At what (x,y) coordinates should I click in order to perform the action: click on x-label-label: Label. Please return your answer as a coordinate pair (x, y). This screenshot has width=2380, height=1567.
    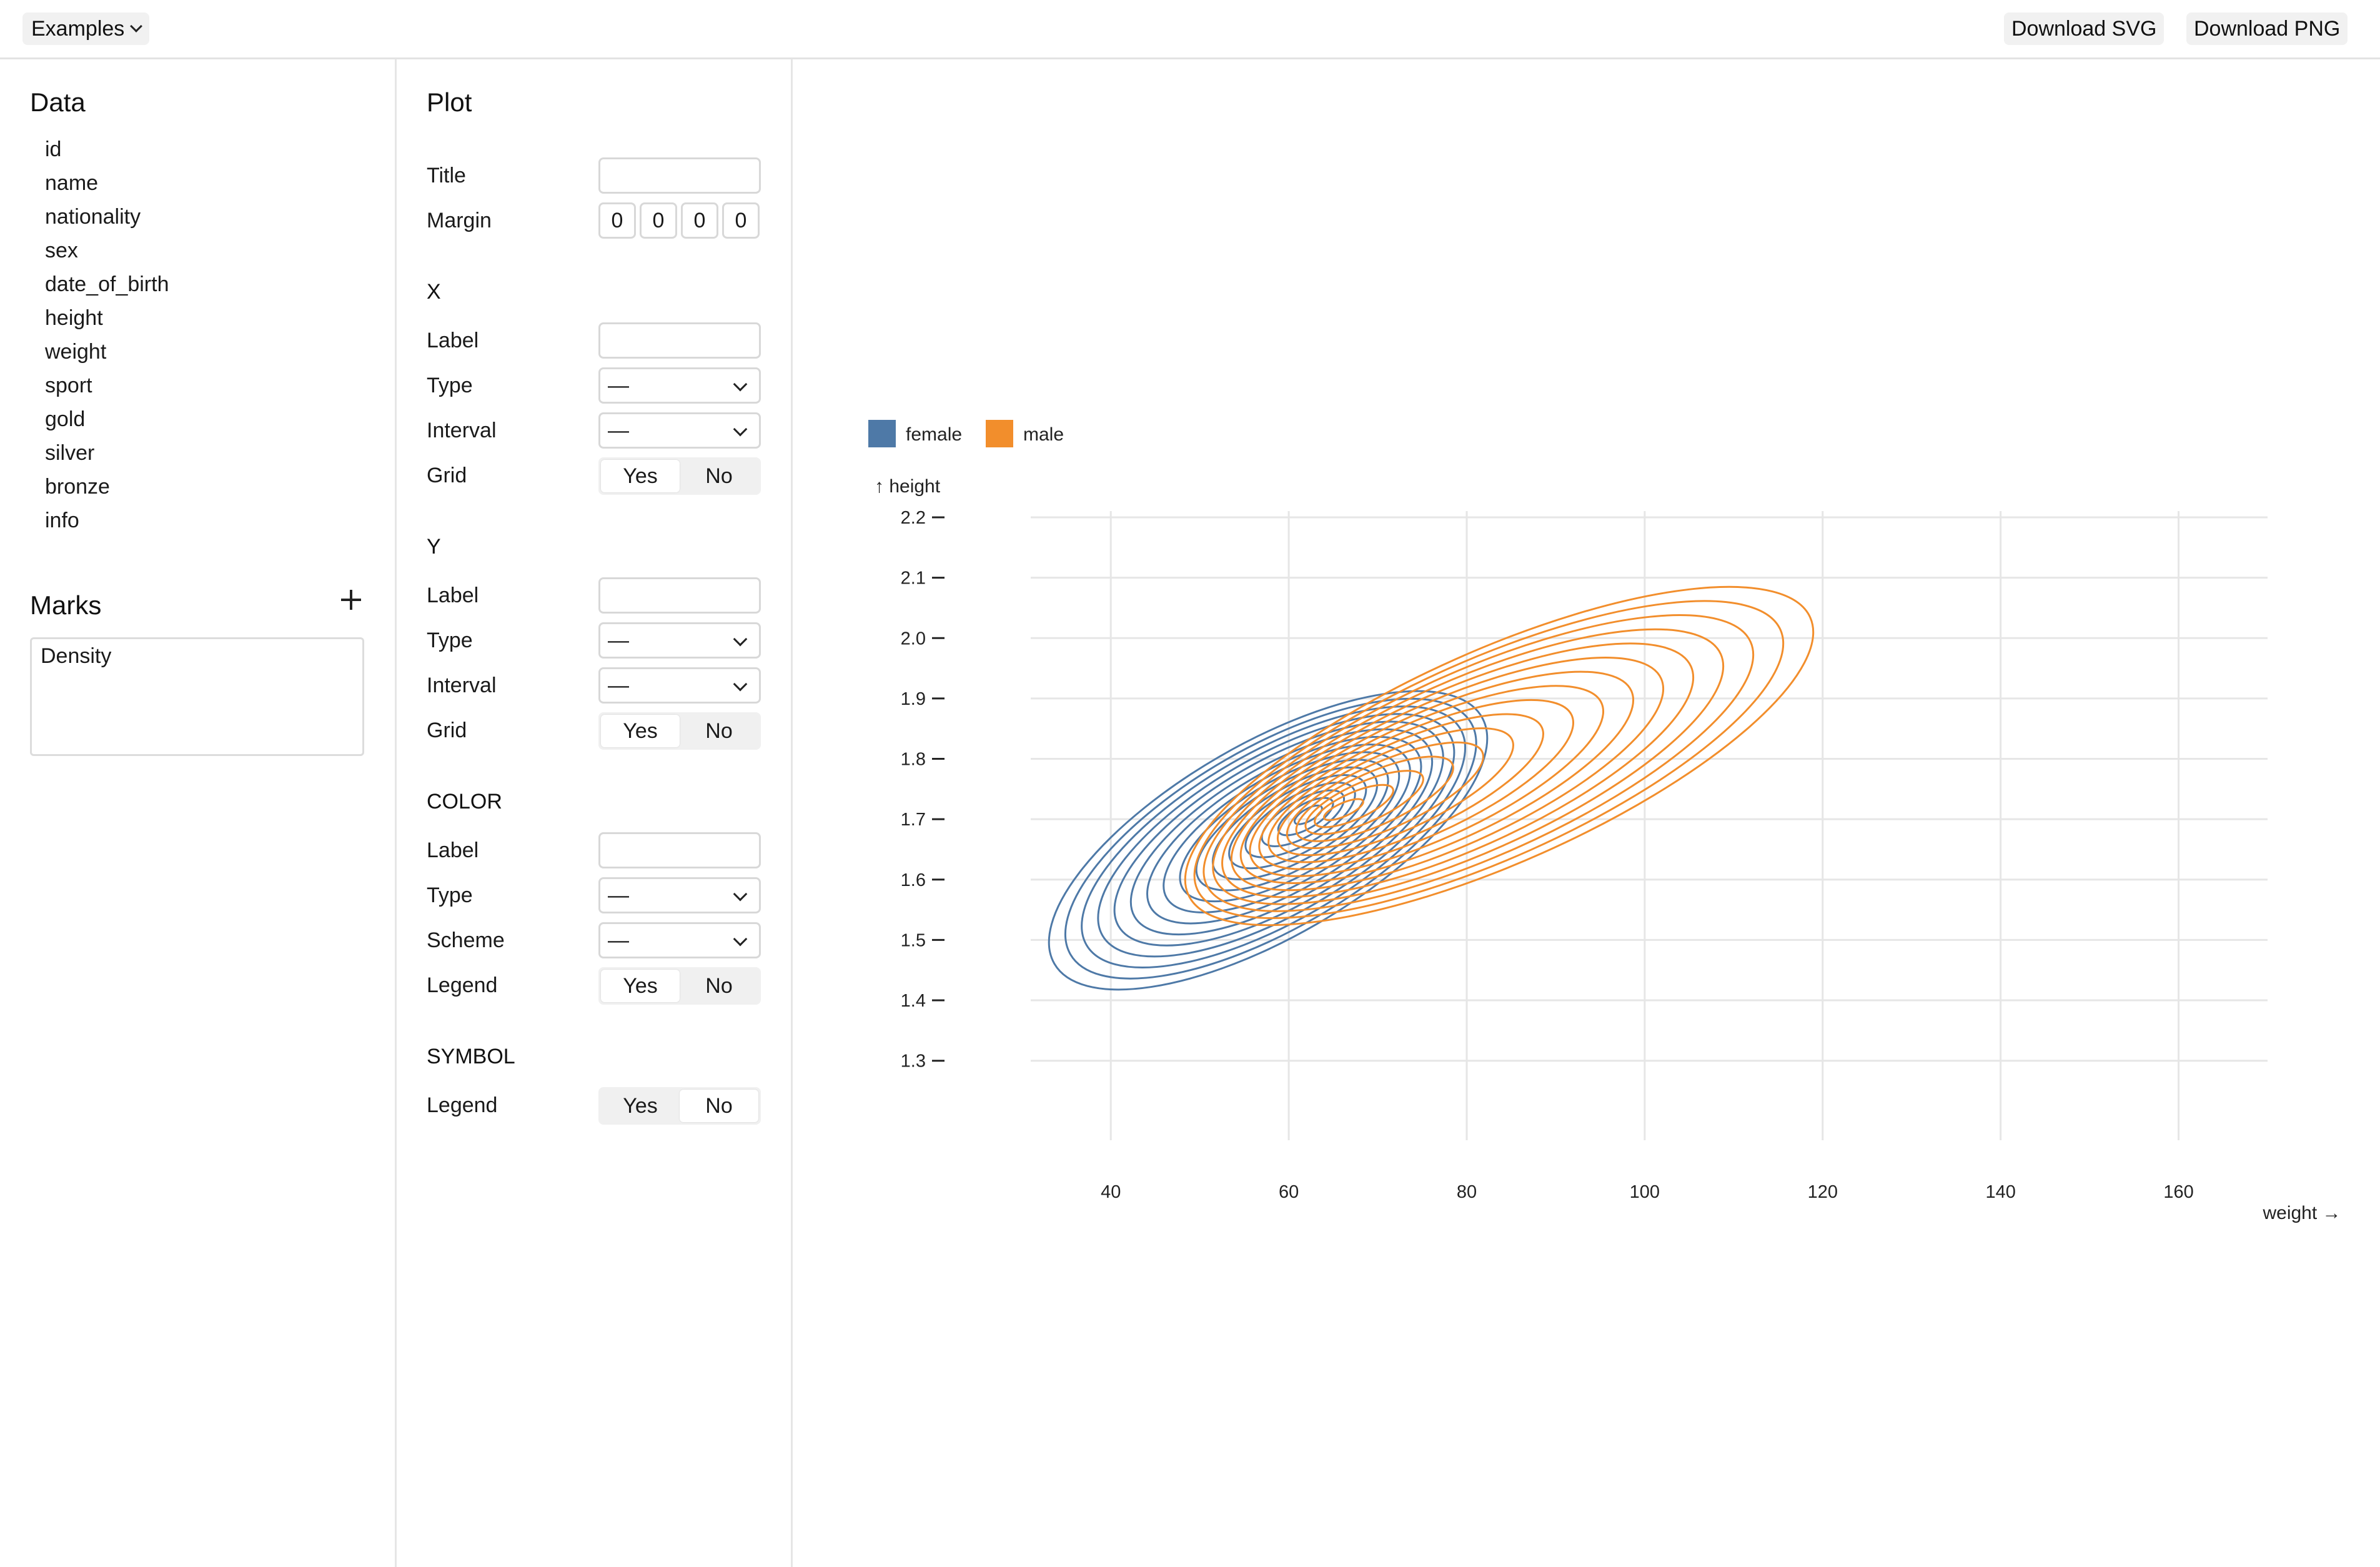
    Looking at the image, I should click on (453, 340).